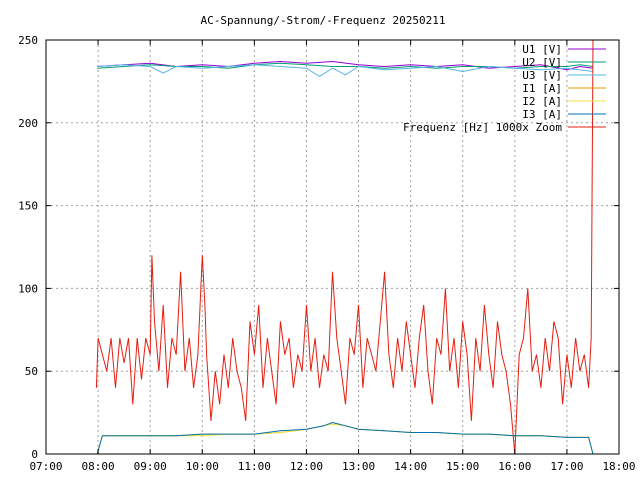  Describe the element at coordinates (306, 466) in the screenshot. I see `x-tick-label: 12:00` at that location.